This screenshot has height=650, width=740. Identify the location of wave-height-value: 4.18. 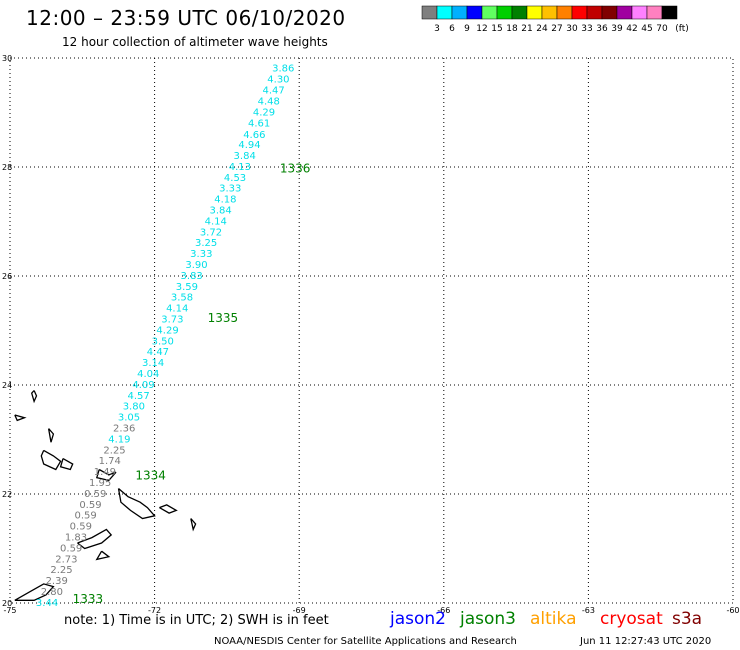
(225, 200).